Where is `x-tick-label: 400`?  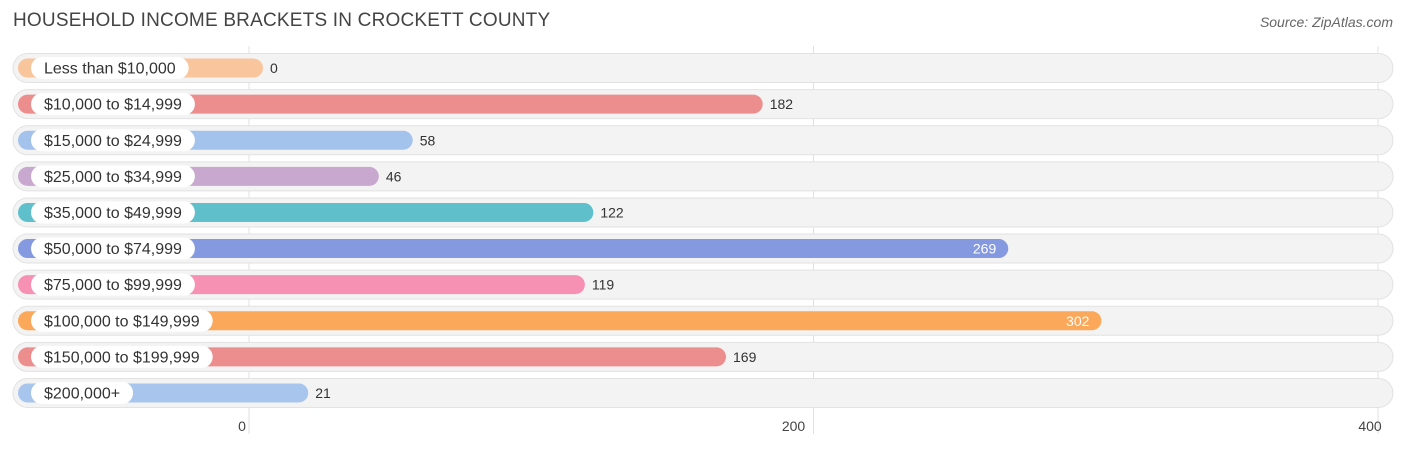
x-tick-label: 400 is located at coordinates (1370, 426).